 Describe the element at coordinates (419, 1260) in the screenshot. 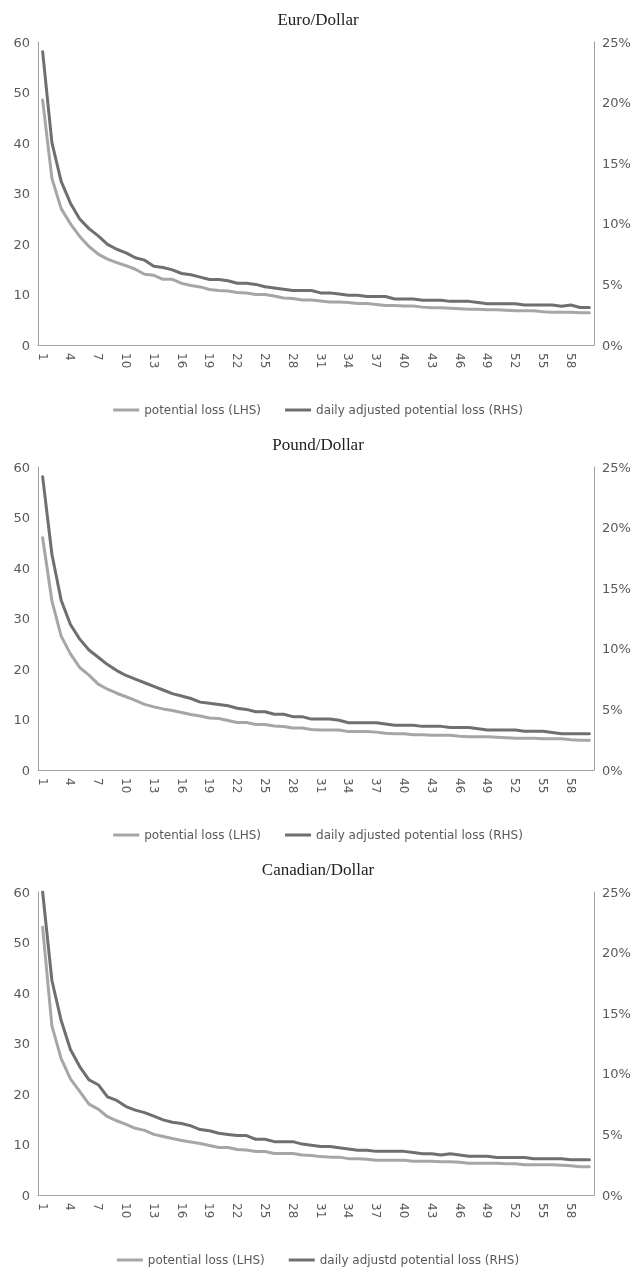

I see `legend-label: daily adjustd potential loss (RHS)` at that location.